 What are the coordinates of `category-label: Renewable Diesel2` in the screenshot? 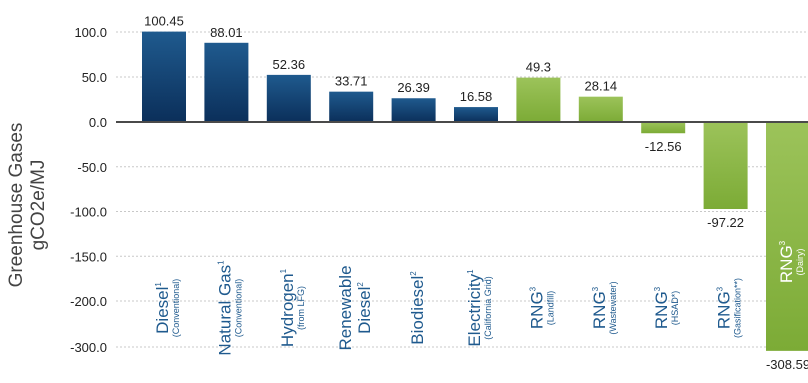 It's located at (355, 307).